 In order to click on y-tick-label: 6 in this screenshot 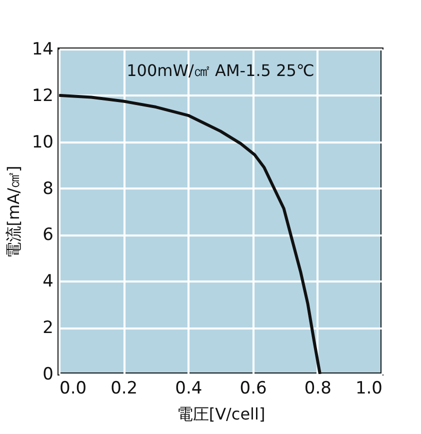, I will do `click(48, 235)`.